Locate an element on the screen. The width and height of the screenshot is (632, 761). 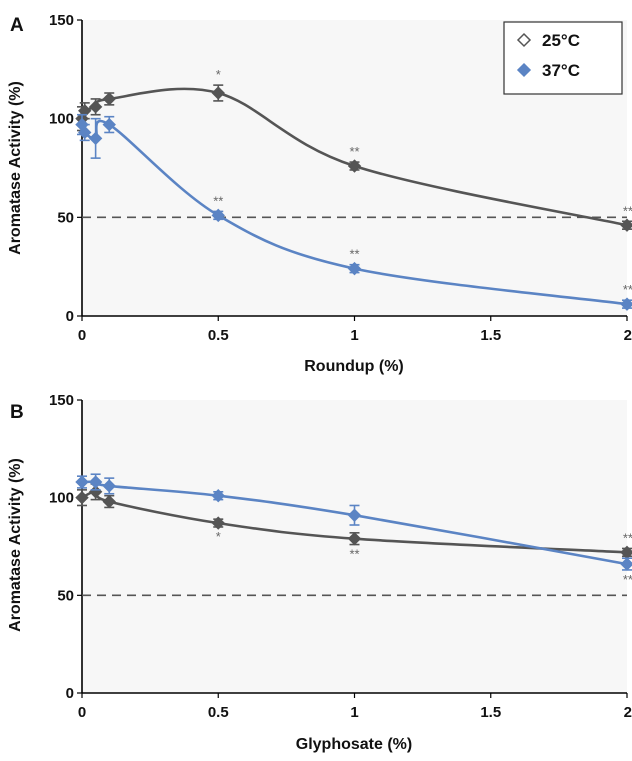
panel-a-letter: A is located at coordinates (17, 25).